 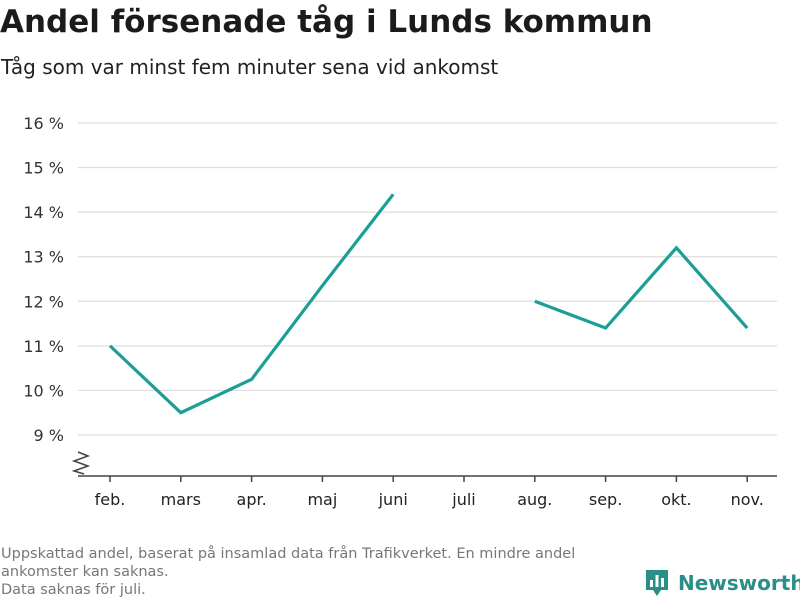 I want to click on x-tick-label: juni, so click(x=393, y=499).